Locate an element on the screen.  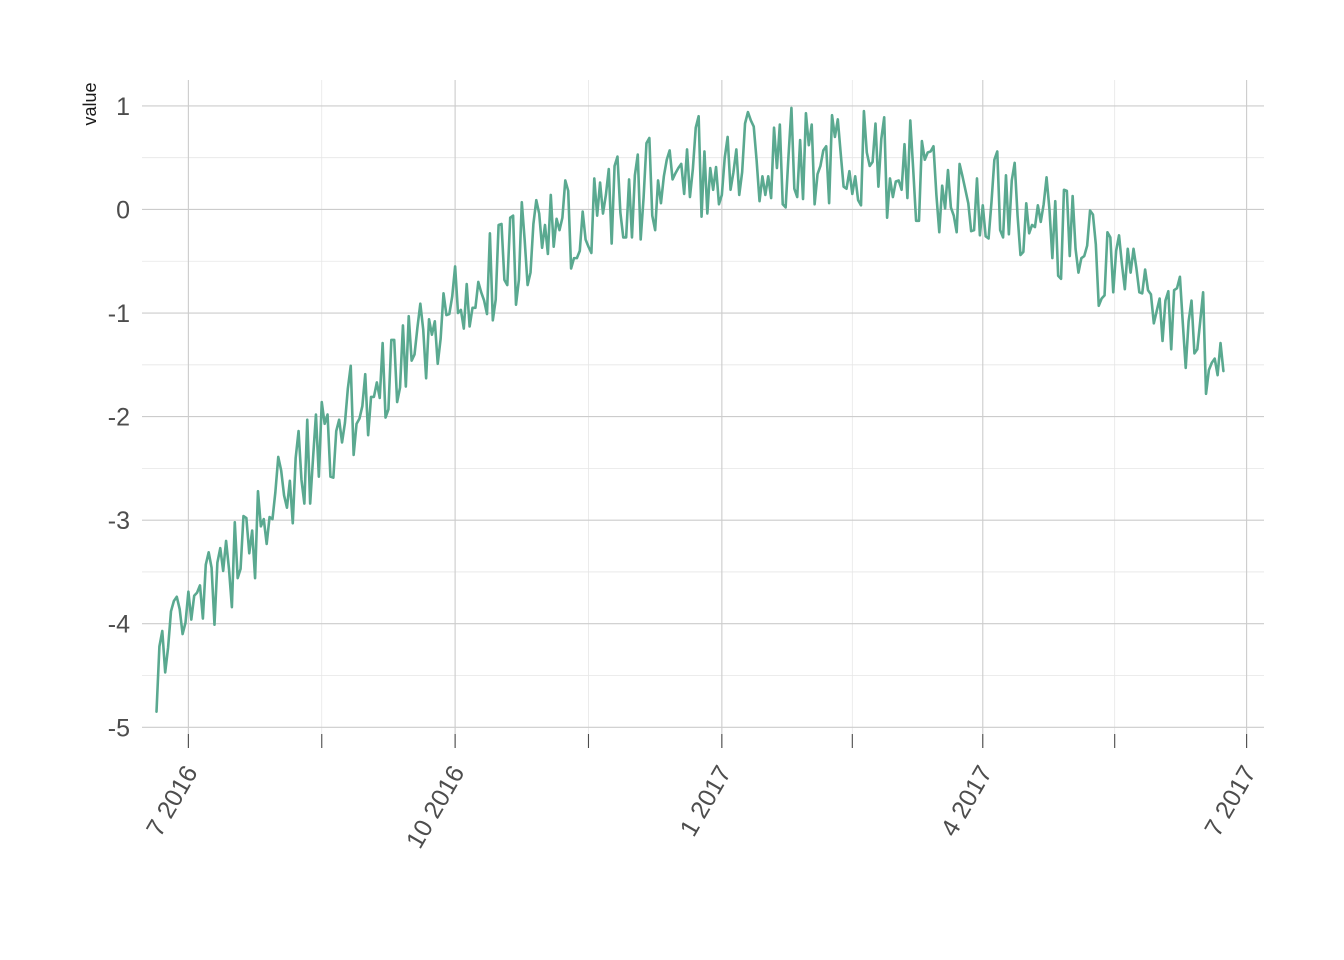
x-tick-label: 10 2016 is located at coordinates (435, 807).